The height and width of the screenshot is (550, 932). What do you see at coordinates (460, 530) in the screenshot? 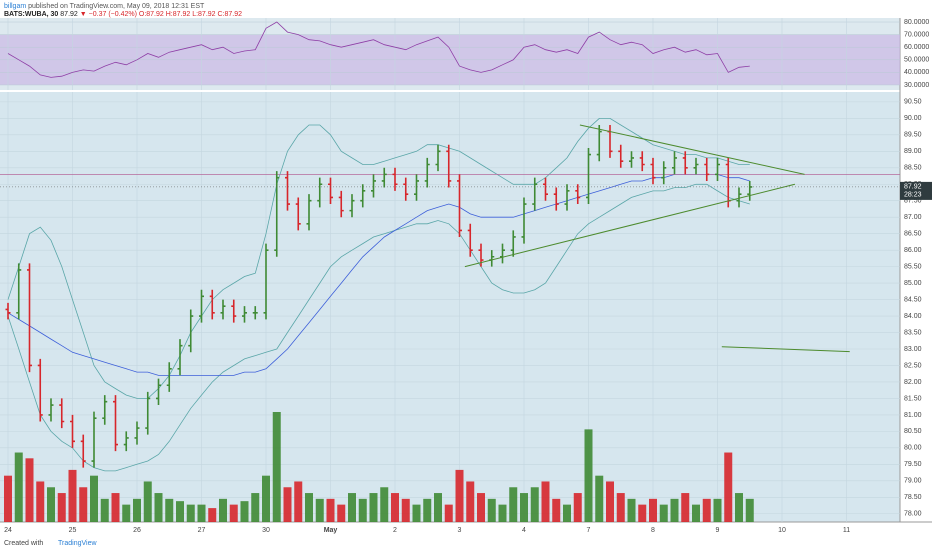
I see `x-tick-label: 3` at bounding box center [460, 530].